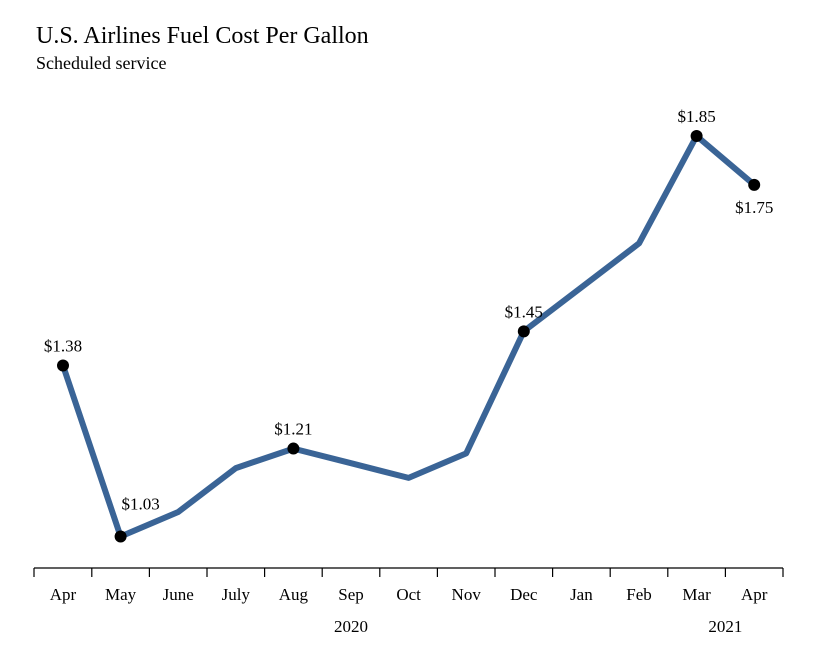 Image resolution: width=820 pixels, height=654 pixels. I want to click on data-label: $1.45, so click(524, 311).